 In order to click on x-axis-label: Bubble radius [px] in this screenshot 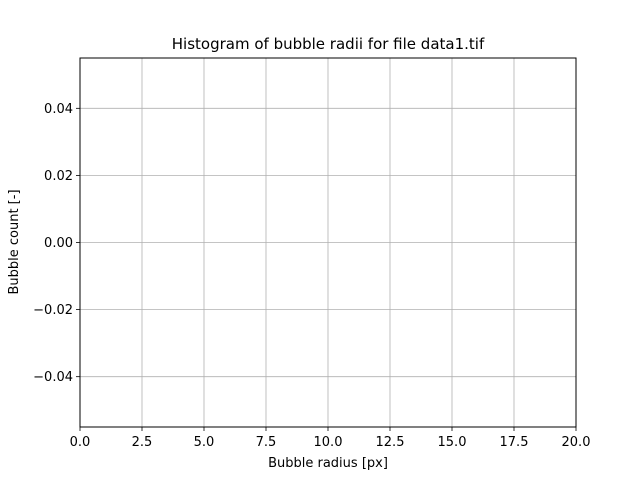, I will do `click(328, 463)`.